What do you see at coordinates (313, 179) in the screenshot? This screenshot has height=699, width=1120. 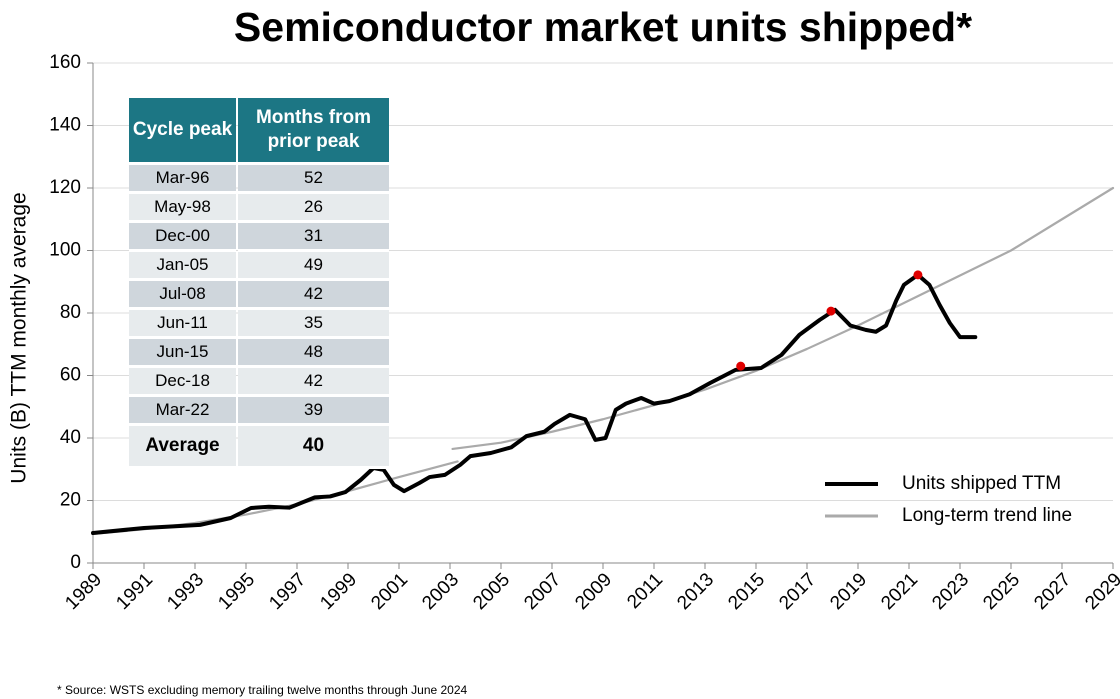 I see `table-cell: 52` at bounding box center [313, 179].